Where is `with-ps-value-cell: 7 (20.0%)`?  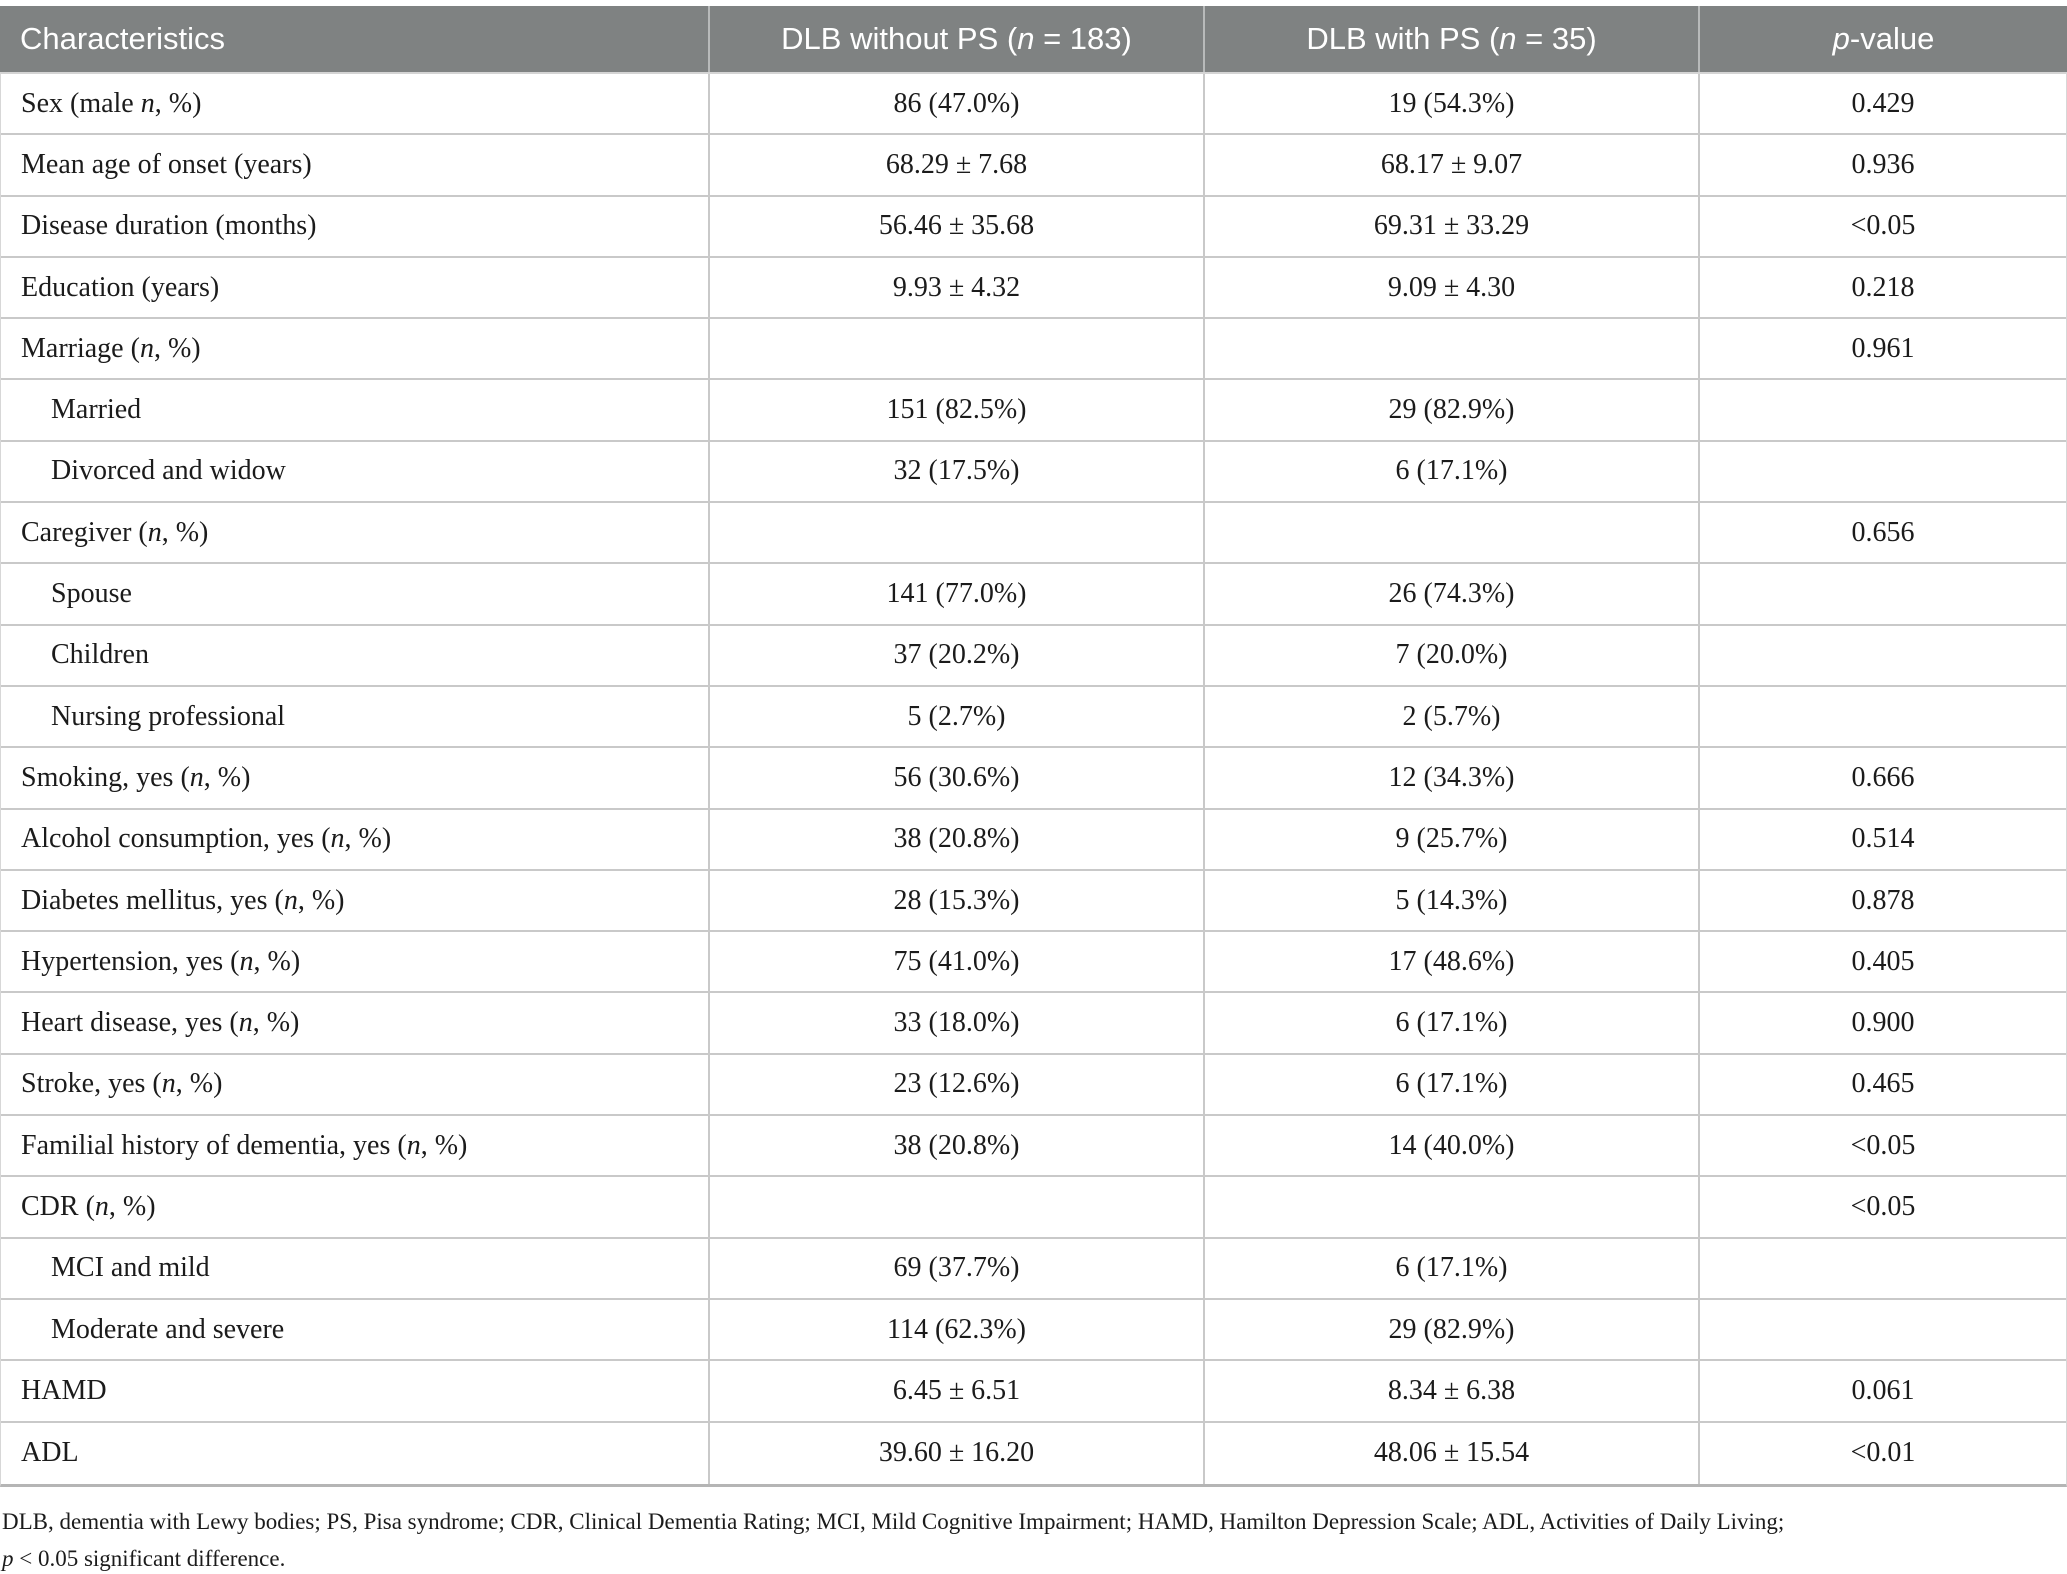
with-ps-value-cell: 7 (20.0%) is located at coordinates (1452, 655).